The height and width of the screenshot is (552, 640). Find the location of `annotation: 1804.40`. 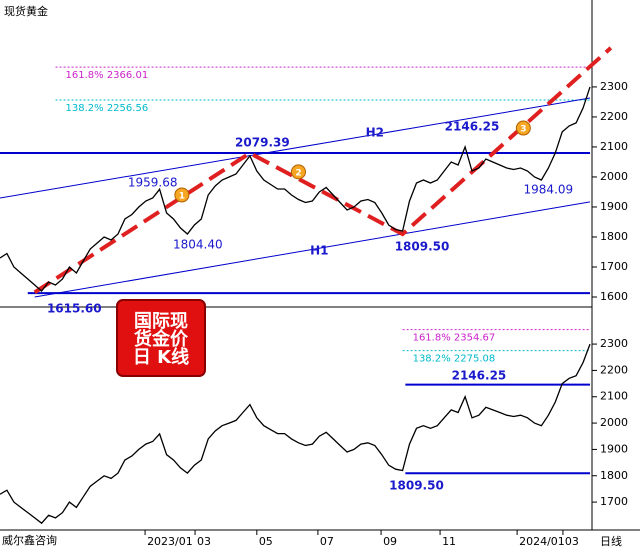

annotation: 1804.40 is located at coordinates (198, 245).